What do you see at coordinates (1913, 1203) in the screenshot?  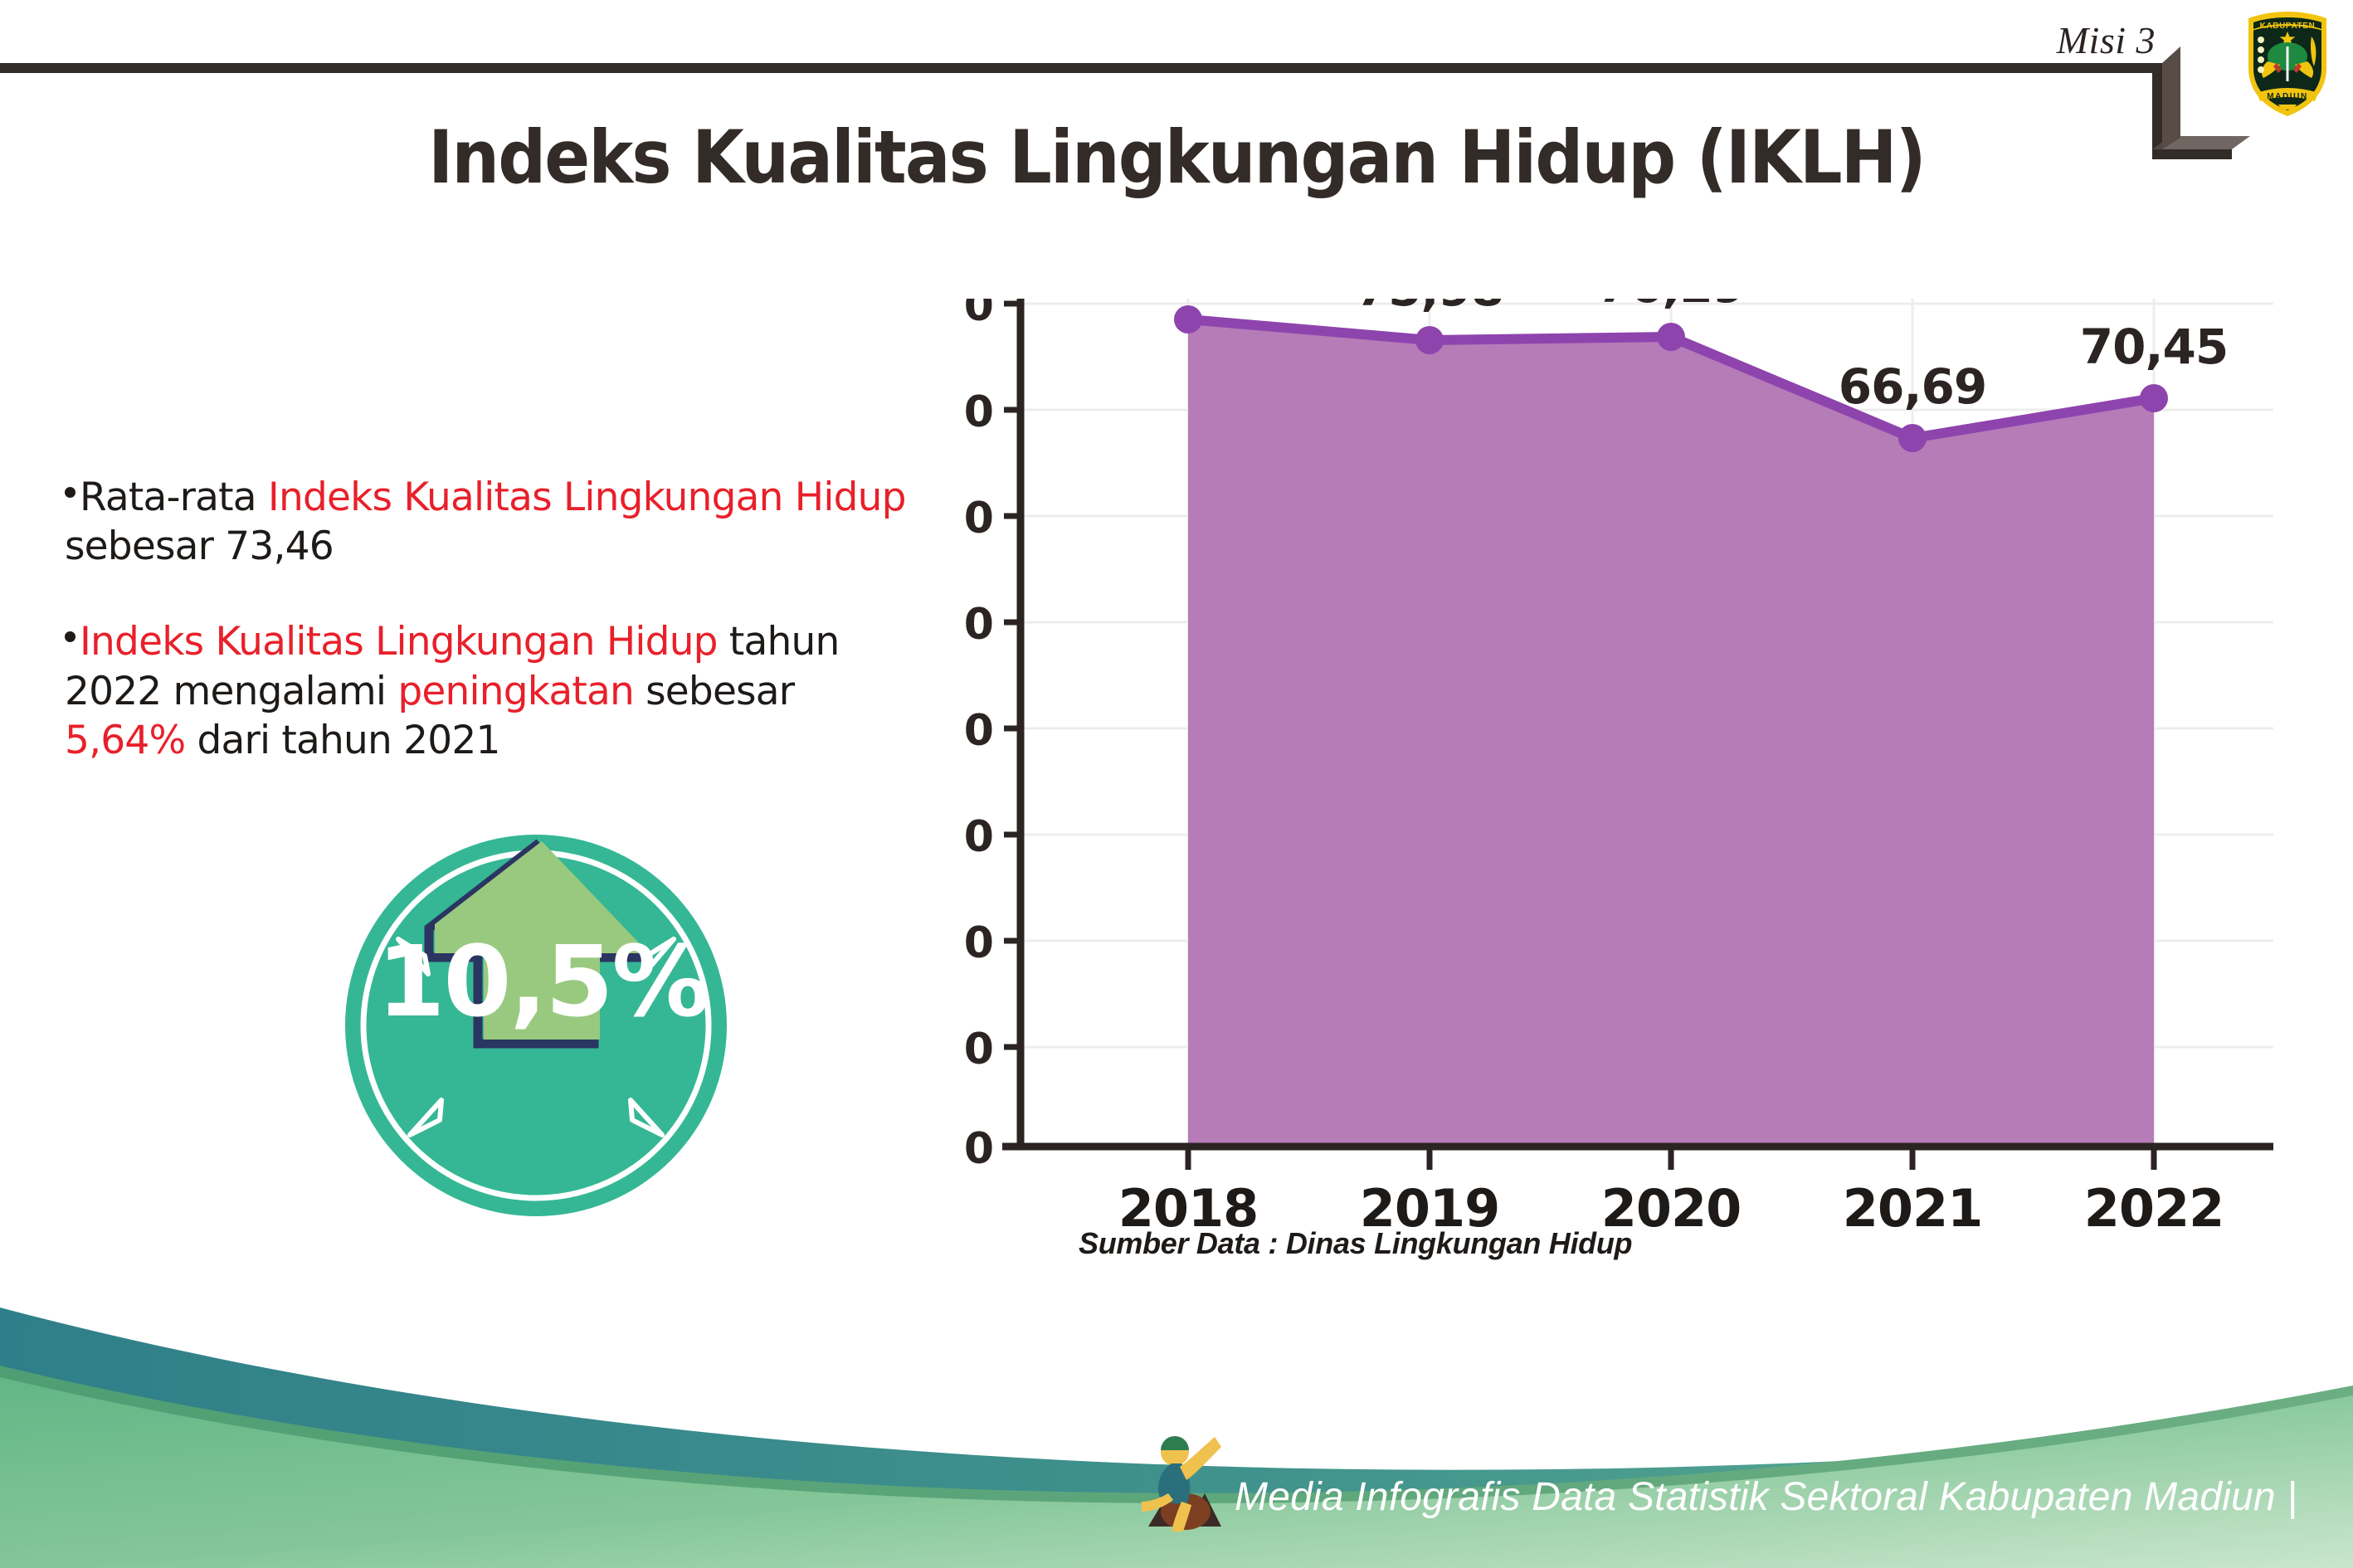 I see `x-tick-label-2021: 2021` at bounding box center [1913, 1203].